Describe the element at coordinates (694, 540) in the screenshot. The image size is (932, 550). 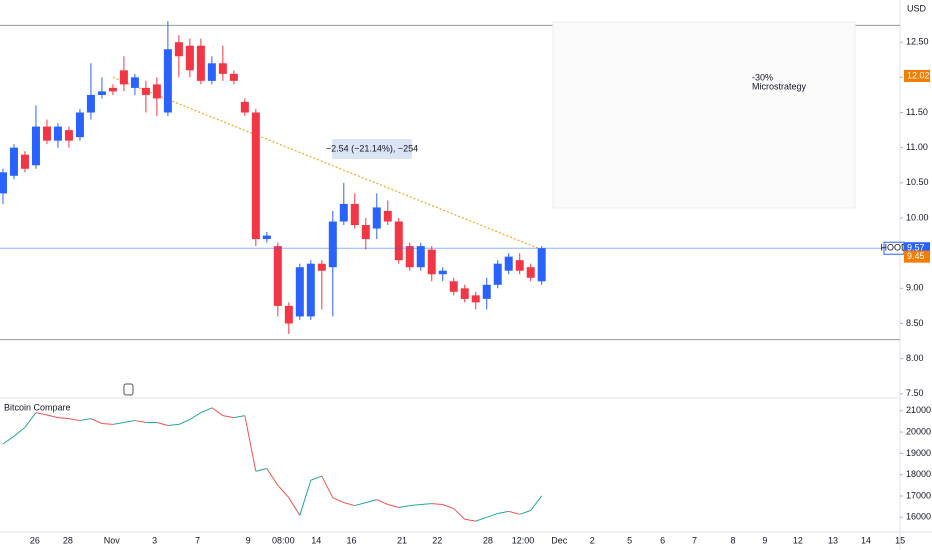
I see `x-tick-label: 7` at that location.